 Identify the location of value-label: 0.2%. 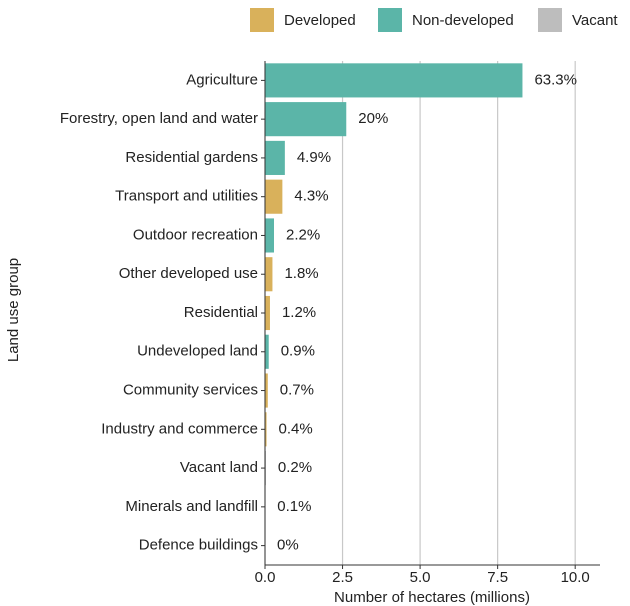
(295, 467).